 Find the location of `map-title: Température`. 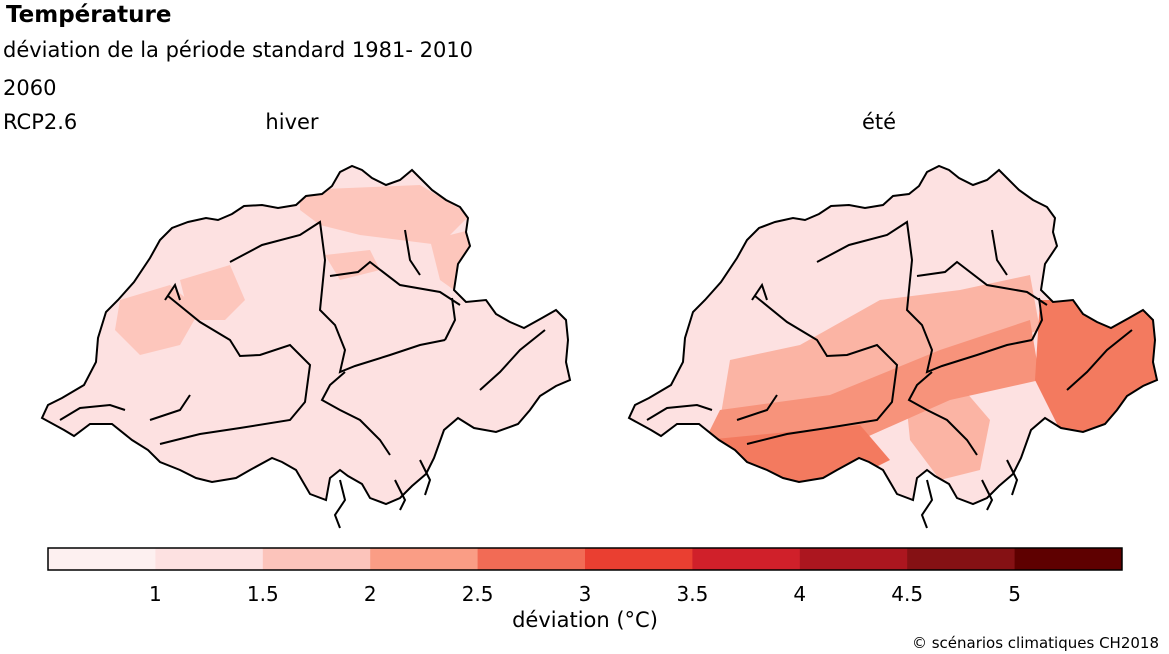

map-title: Température is located at coordinates (89, 15).